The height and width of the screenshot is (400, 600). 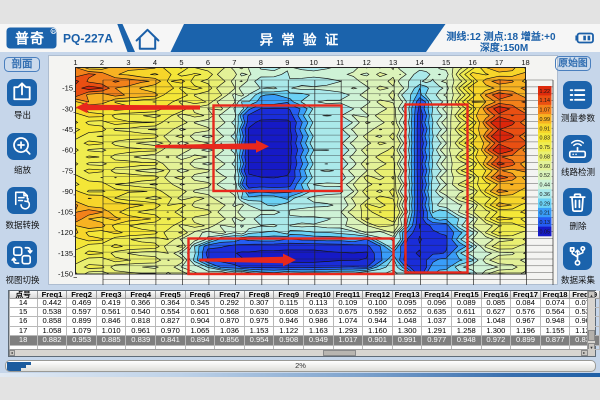 I want to click on svg-text: -30, so click(x=67, y=108).